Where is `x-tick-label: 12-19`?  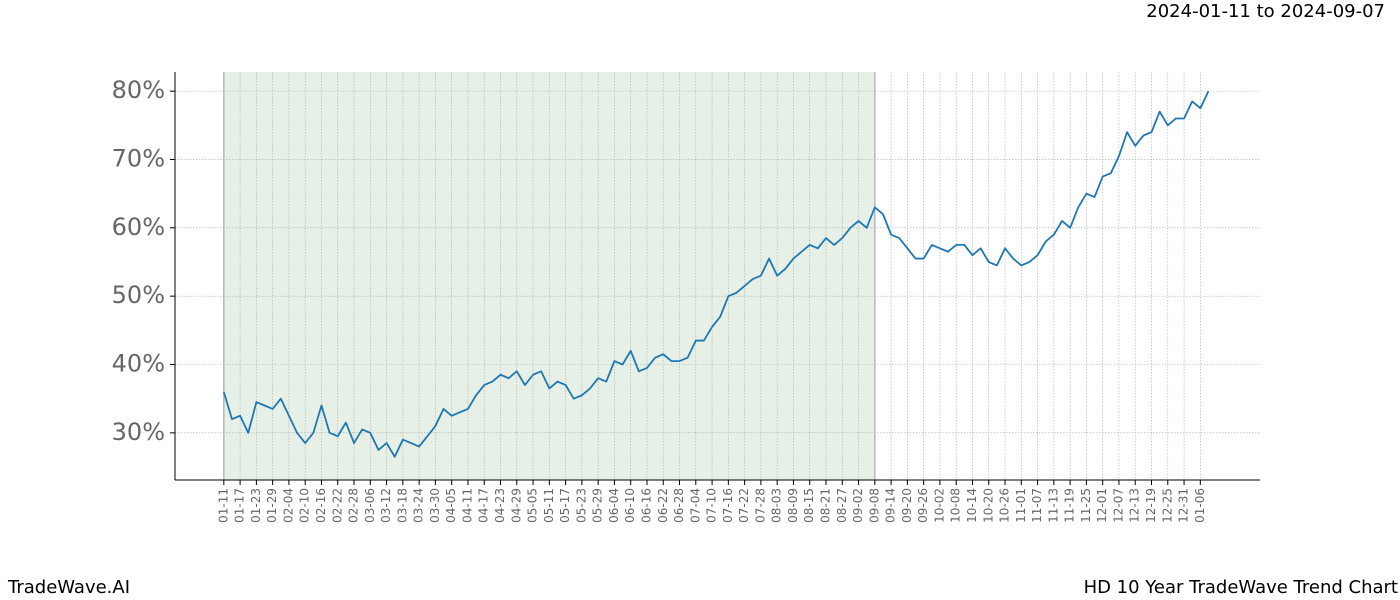 x-tick-label: 12-19 is located at coordinates (1151, 505).